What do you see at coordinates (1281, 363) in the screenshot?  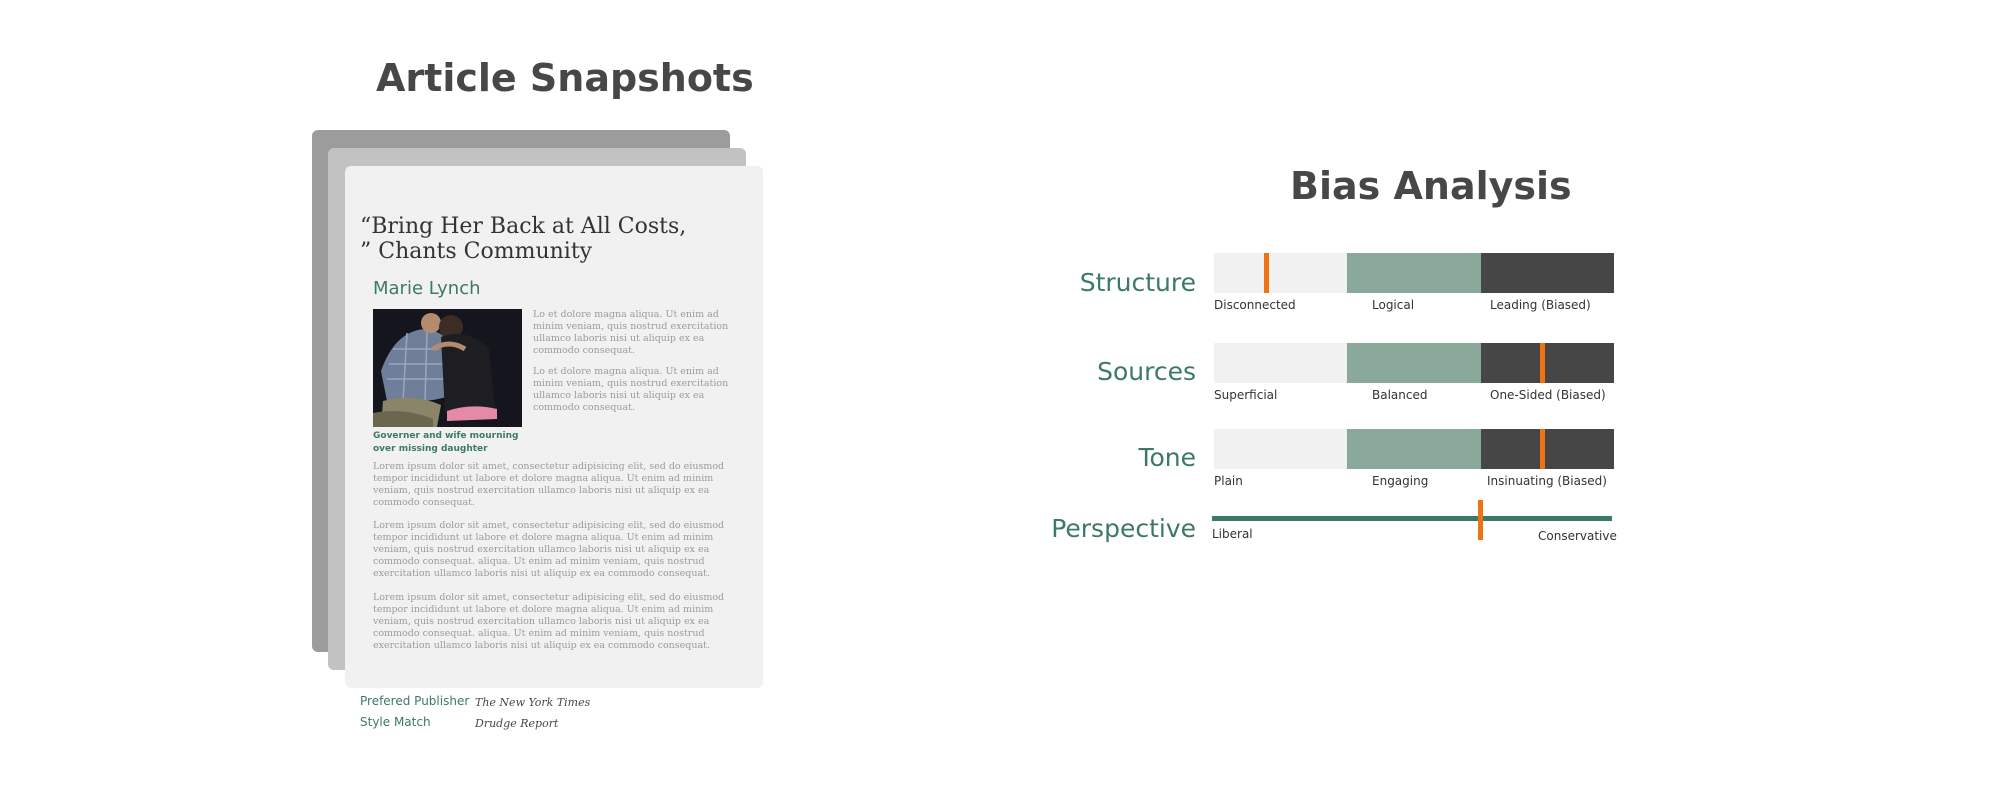 I see `sources-segment-low` at bounding box center [1281, 363].